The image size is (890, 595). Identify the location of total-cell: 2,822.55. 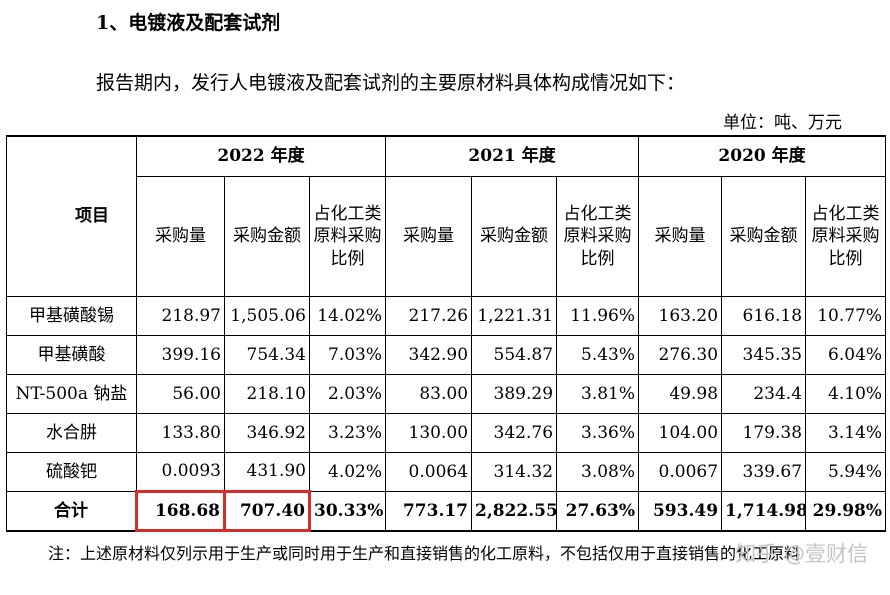
(514, 511).